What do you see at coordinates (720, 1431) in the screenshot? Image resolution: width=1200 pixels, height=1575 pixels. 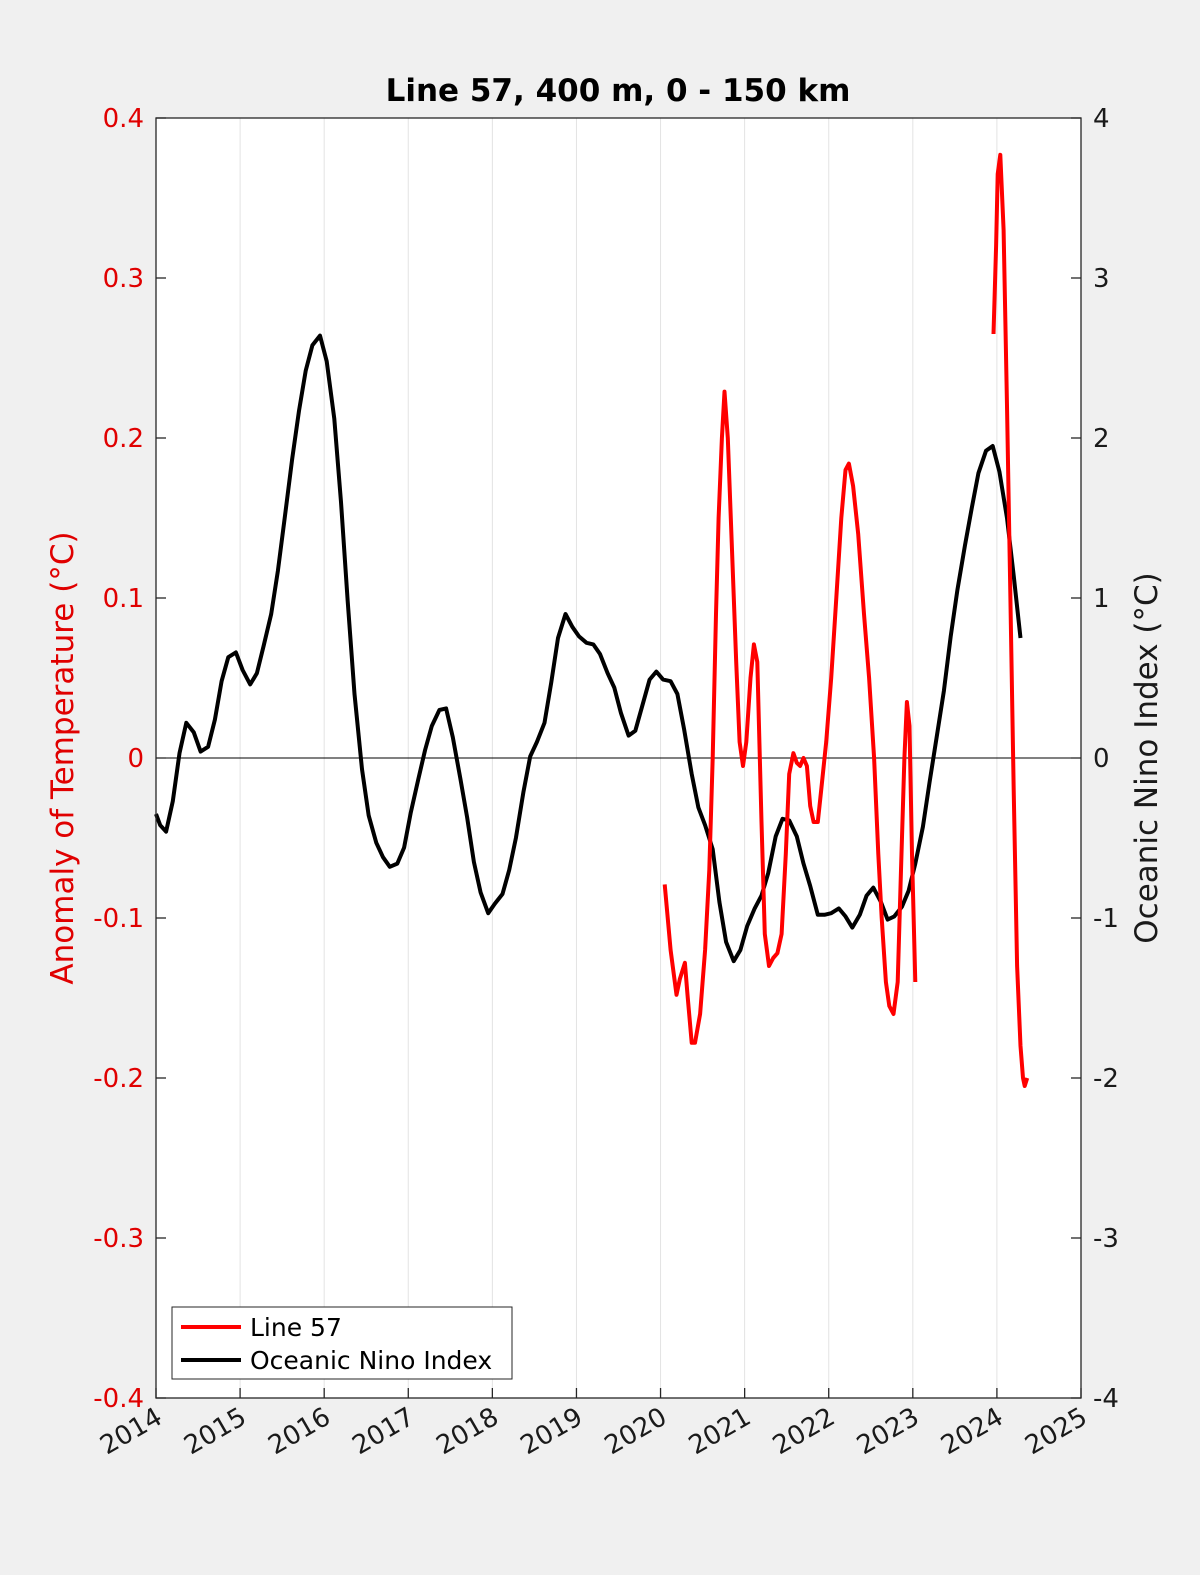 I see `x-tick-label: 2021` at bounding box center [720, 1431].